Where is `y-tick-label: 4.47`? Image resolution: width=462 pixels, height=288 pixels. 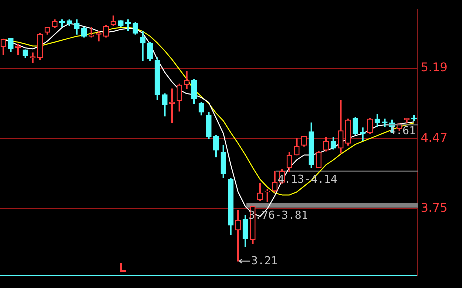 y-tick-label: 4.47 is located at coordinates (434, 137).